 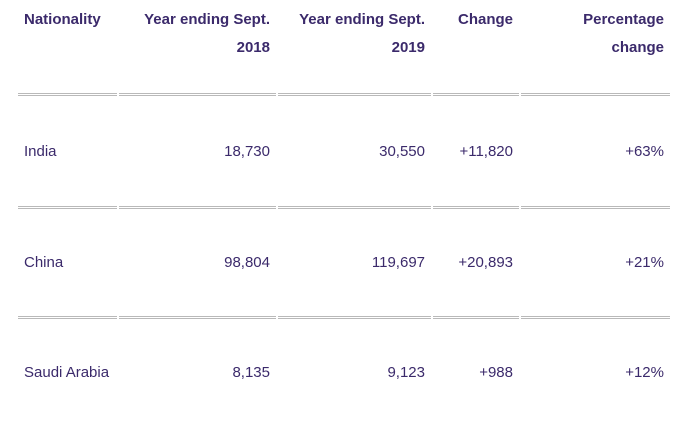 I want to click on cell-nationality: Saudi Arabia, so click(x=67, y=371).